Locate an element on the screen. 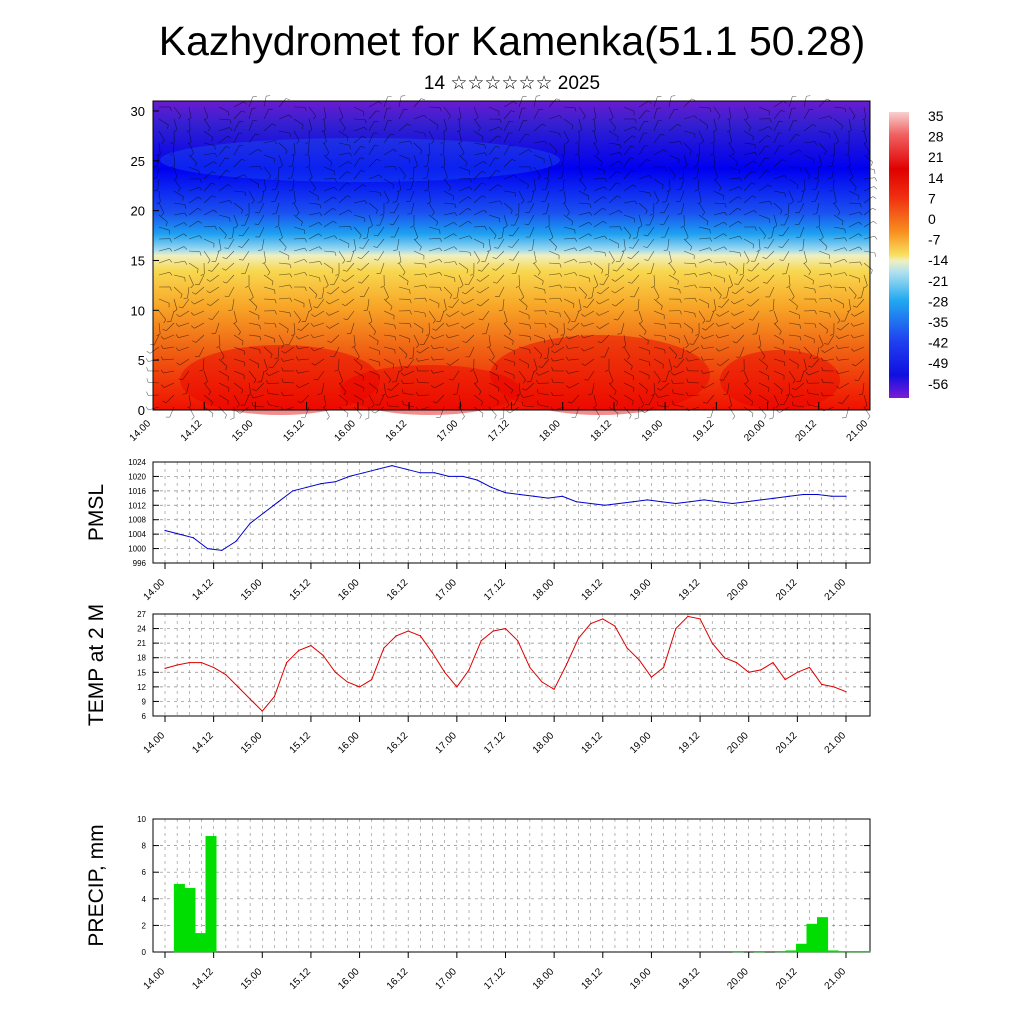  temp-xtick-label: 16.00 is located at coordinates (349, 743).